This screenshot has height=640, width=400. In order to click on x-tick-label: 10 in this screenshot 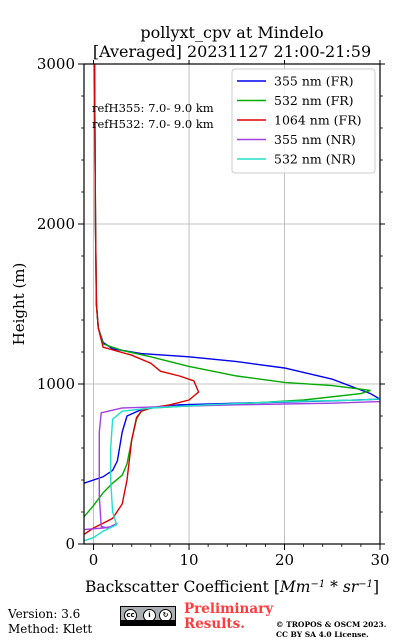, I will do `click(188, 560)`.